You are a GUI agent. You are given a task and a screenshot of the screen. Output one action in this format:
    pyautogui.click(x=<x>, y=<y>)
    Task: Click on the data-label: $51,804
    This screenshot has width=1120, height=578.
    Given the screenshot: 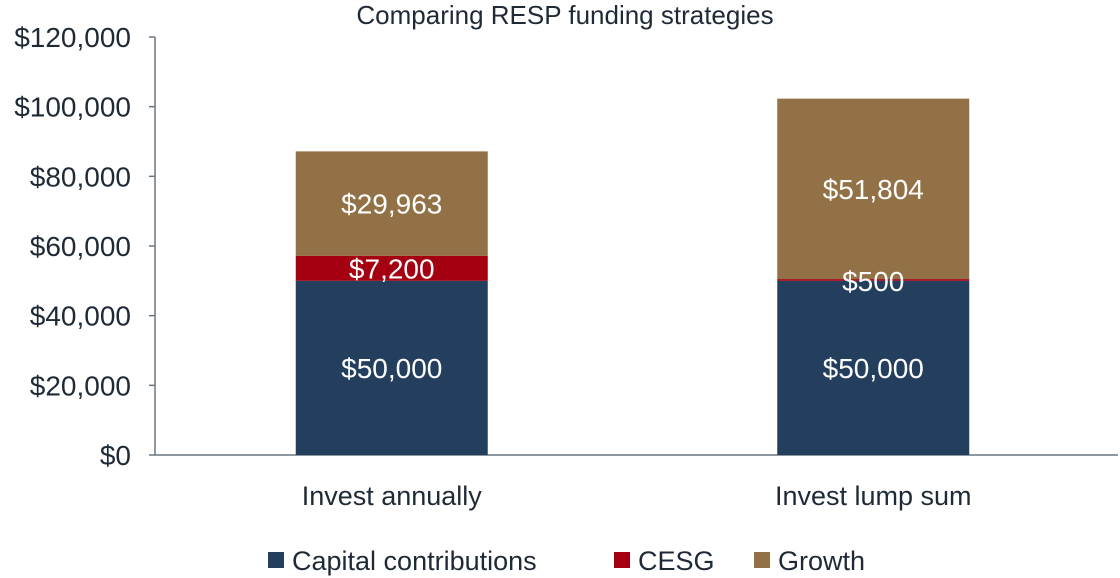 What is the action you would take?
    pyautogui.click(x=873, y=189)
    